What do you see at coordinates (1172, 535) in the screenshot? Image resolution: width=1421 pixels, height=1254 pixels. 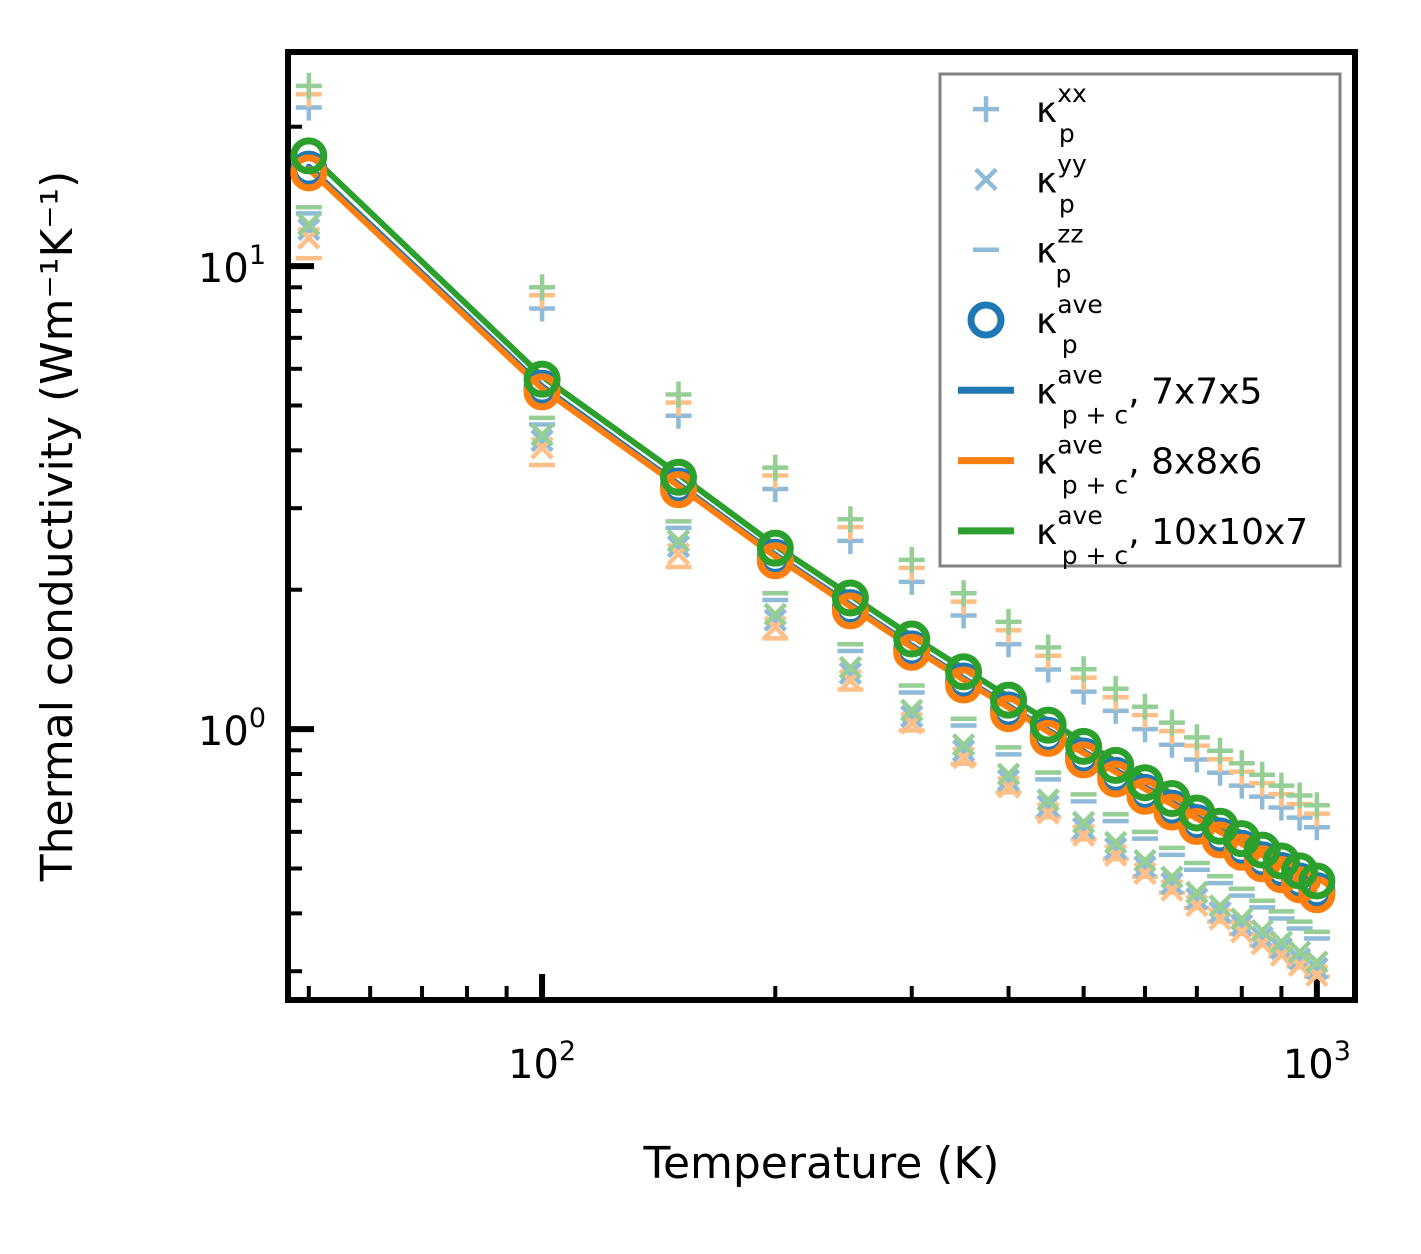 I see `legend-item-label: κave p + c, 10x10x7` at bounding box center [1172, 535].